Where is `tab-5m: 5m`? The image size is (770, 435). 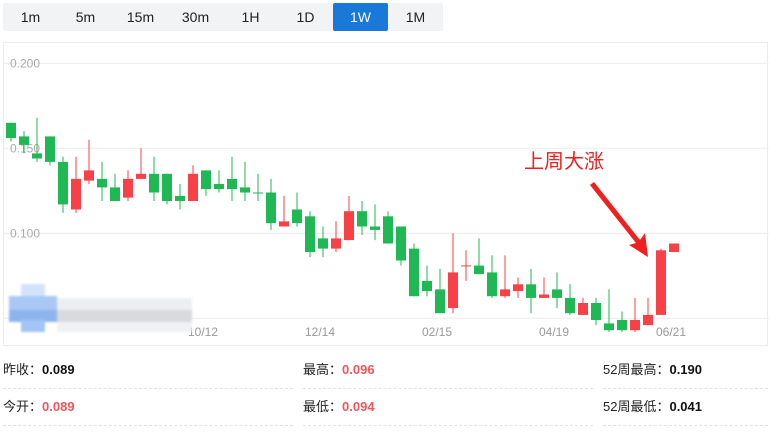 tab-5m: 5m is located at coordinates (85, 17).